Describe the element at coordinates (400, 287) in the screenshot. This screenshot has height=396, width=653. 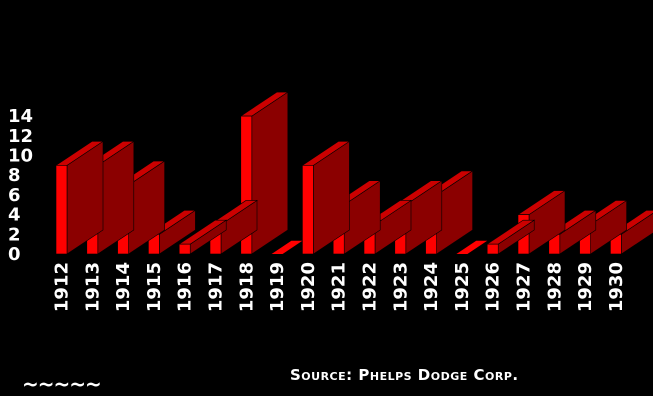
I see `x-tick-label: 1923` at that location.